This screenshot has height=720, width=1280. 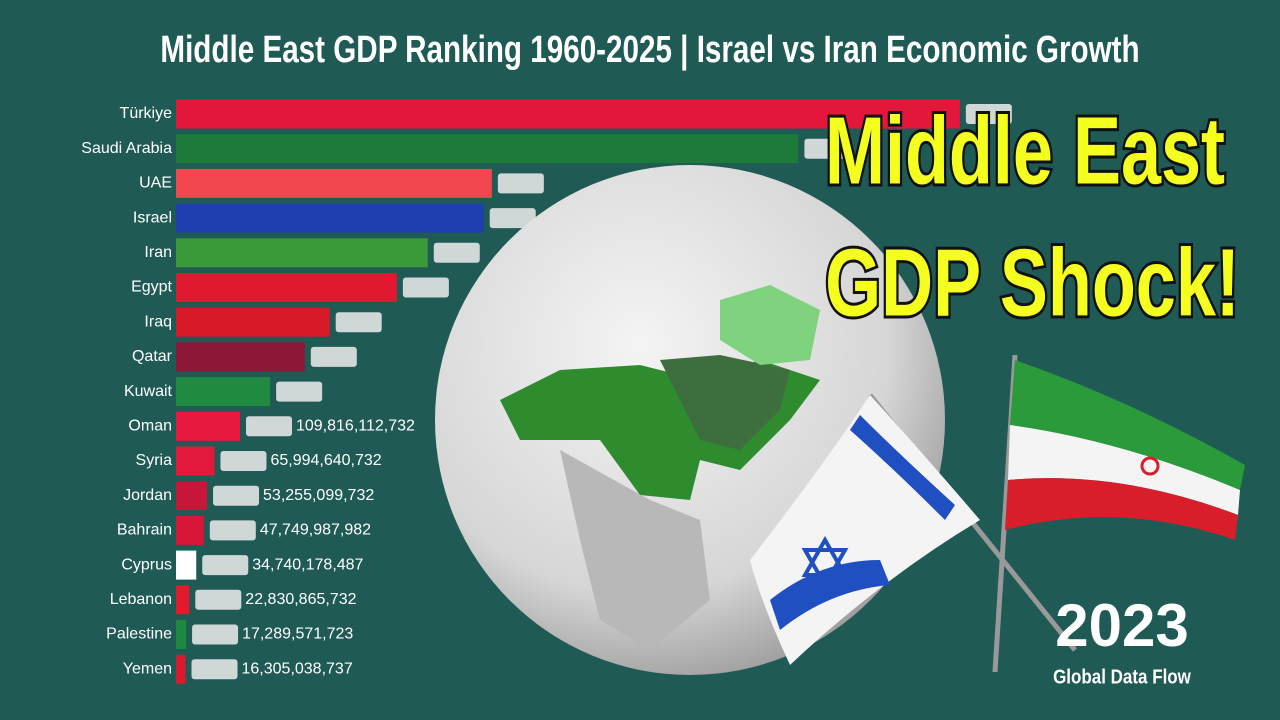 I want to click on israel-flag, so click(x=913, y=529).